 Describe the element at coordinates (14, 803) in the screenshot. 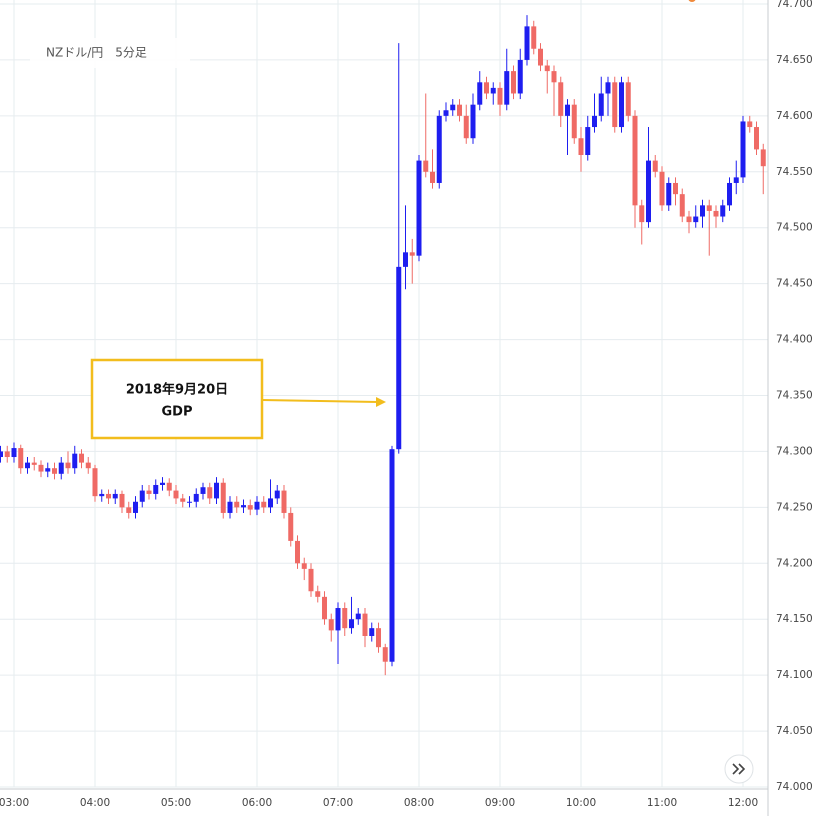

I see `x-tick-label: 03:00` at that location.